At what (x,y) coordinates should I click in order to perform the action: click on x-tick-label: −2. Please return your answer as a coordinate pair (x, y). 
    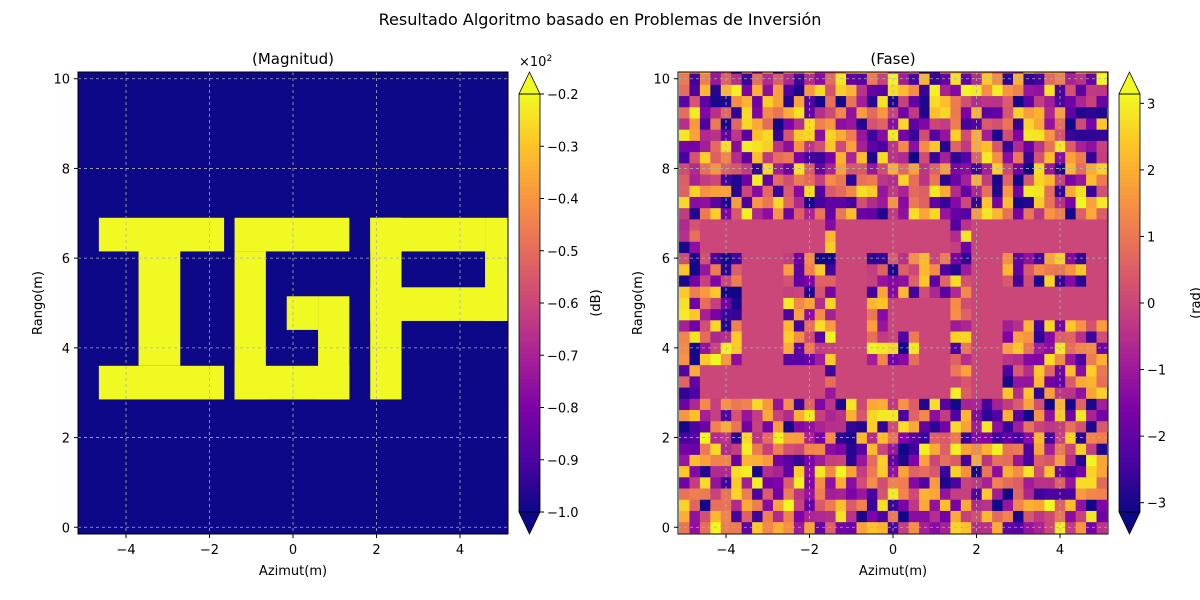
    Looking at the image, I should click on (809, 550).